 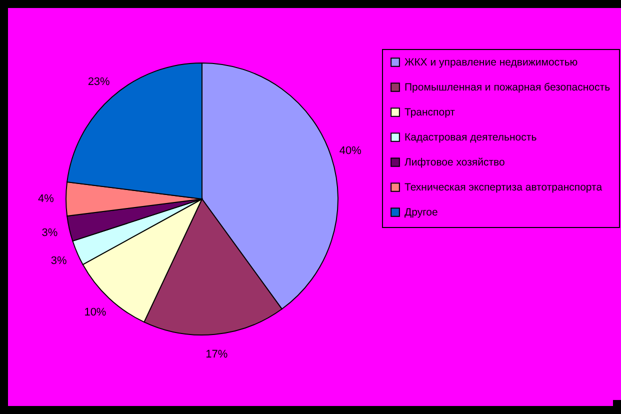 What do you see at coordinates (46, 199) in the screenshot?
I see `data-label: 4%` at bounding box center [46, 199].